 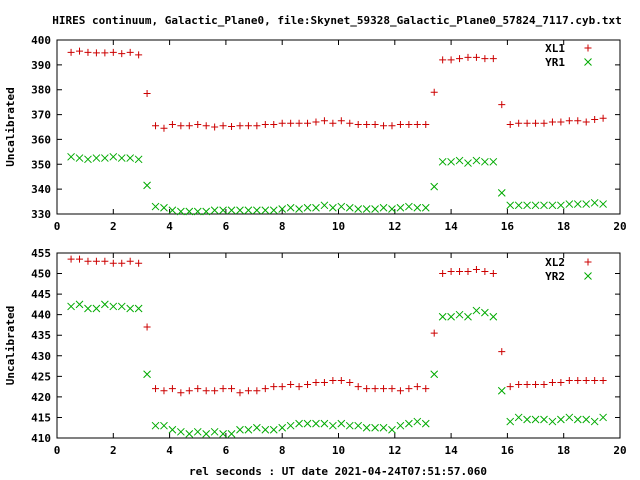 I want to click on x-tick-label: 6, so click(x=226, y=226).